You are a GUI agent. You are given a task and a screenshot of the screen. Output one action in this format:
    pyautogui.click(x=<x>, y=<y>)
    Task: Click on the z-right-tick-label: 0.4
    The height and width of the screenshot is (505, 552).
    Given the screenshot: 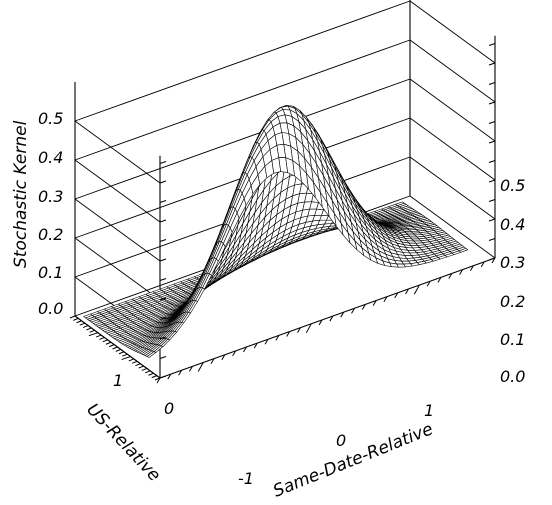 What is the action you would take?
    pyautogui.click(x=512, y=224)
    